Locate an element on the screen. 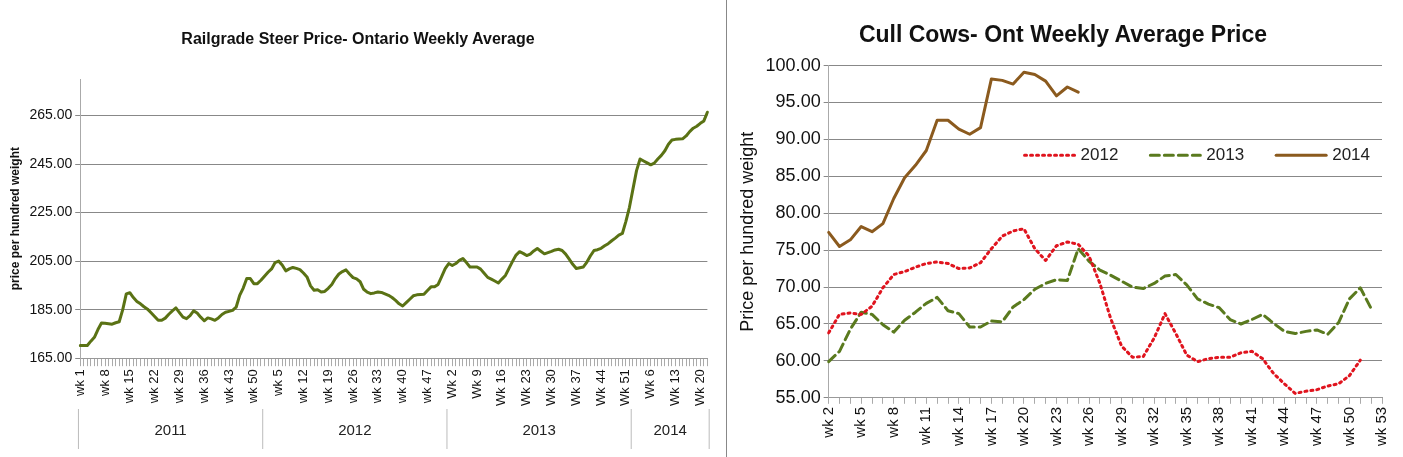  x-tick-label: wk 38 is located at coordinates (1218, 426).